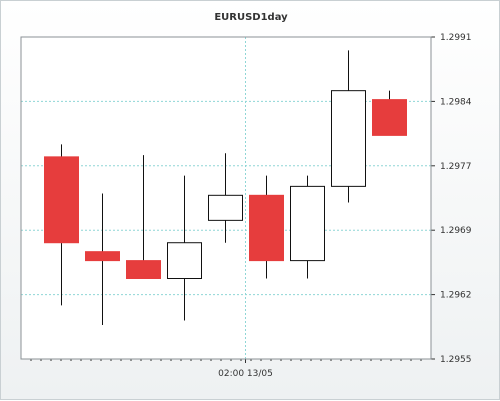 This screenshot has width=500, height=401. Describe the element at coordinates (456, 102) in the screenshot. I see `y-tick-label: 1.2984` at that location.